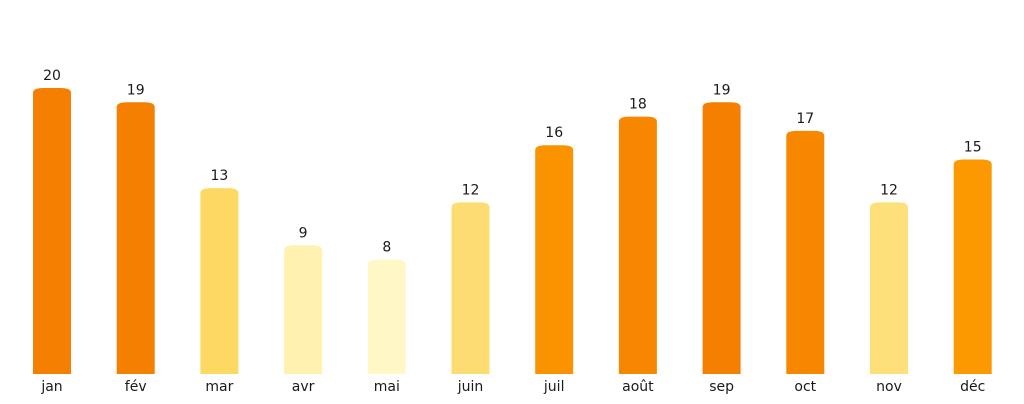 Image resolution: width=1024 pixels, height=404 pixels. Describe the element at coordinates (637, 245) in the screenshot. I see `bar-août` at that location.